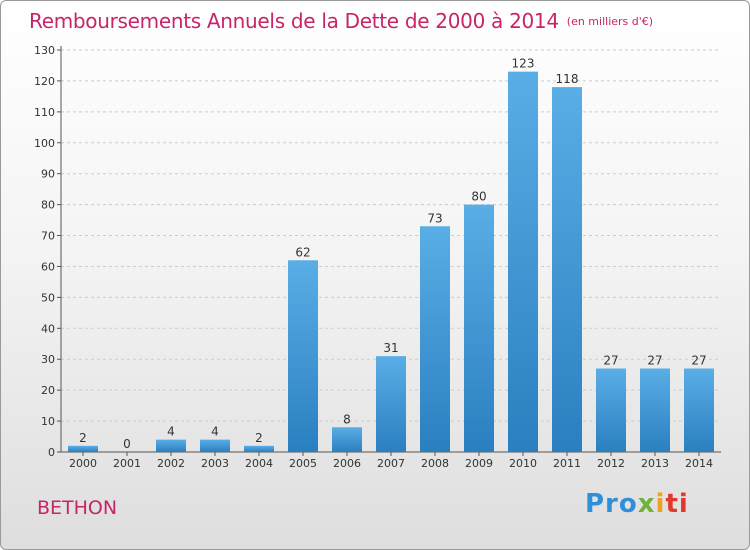  What do you see at coordinates (610, 361) in the screenshot?
I see `value-label-2012: 27` at bounding box center [610, 361].